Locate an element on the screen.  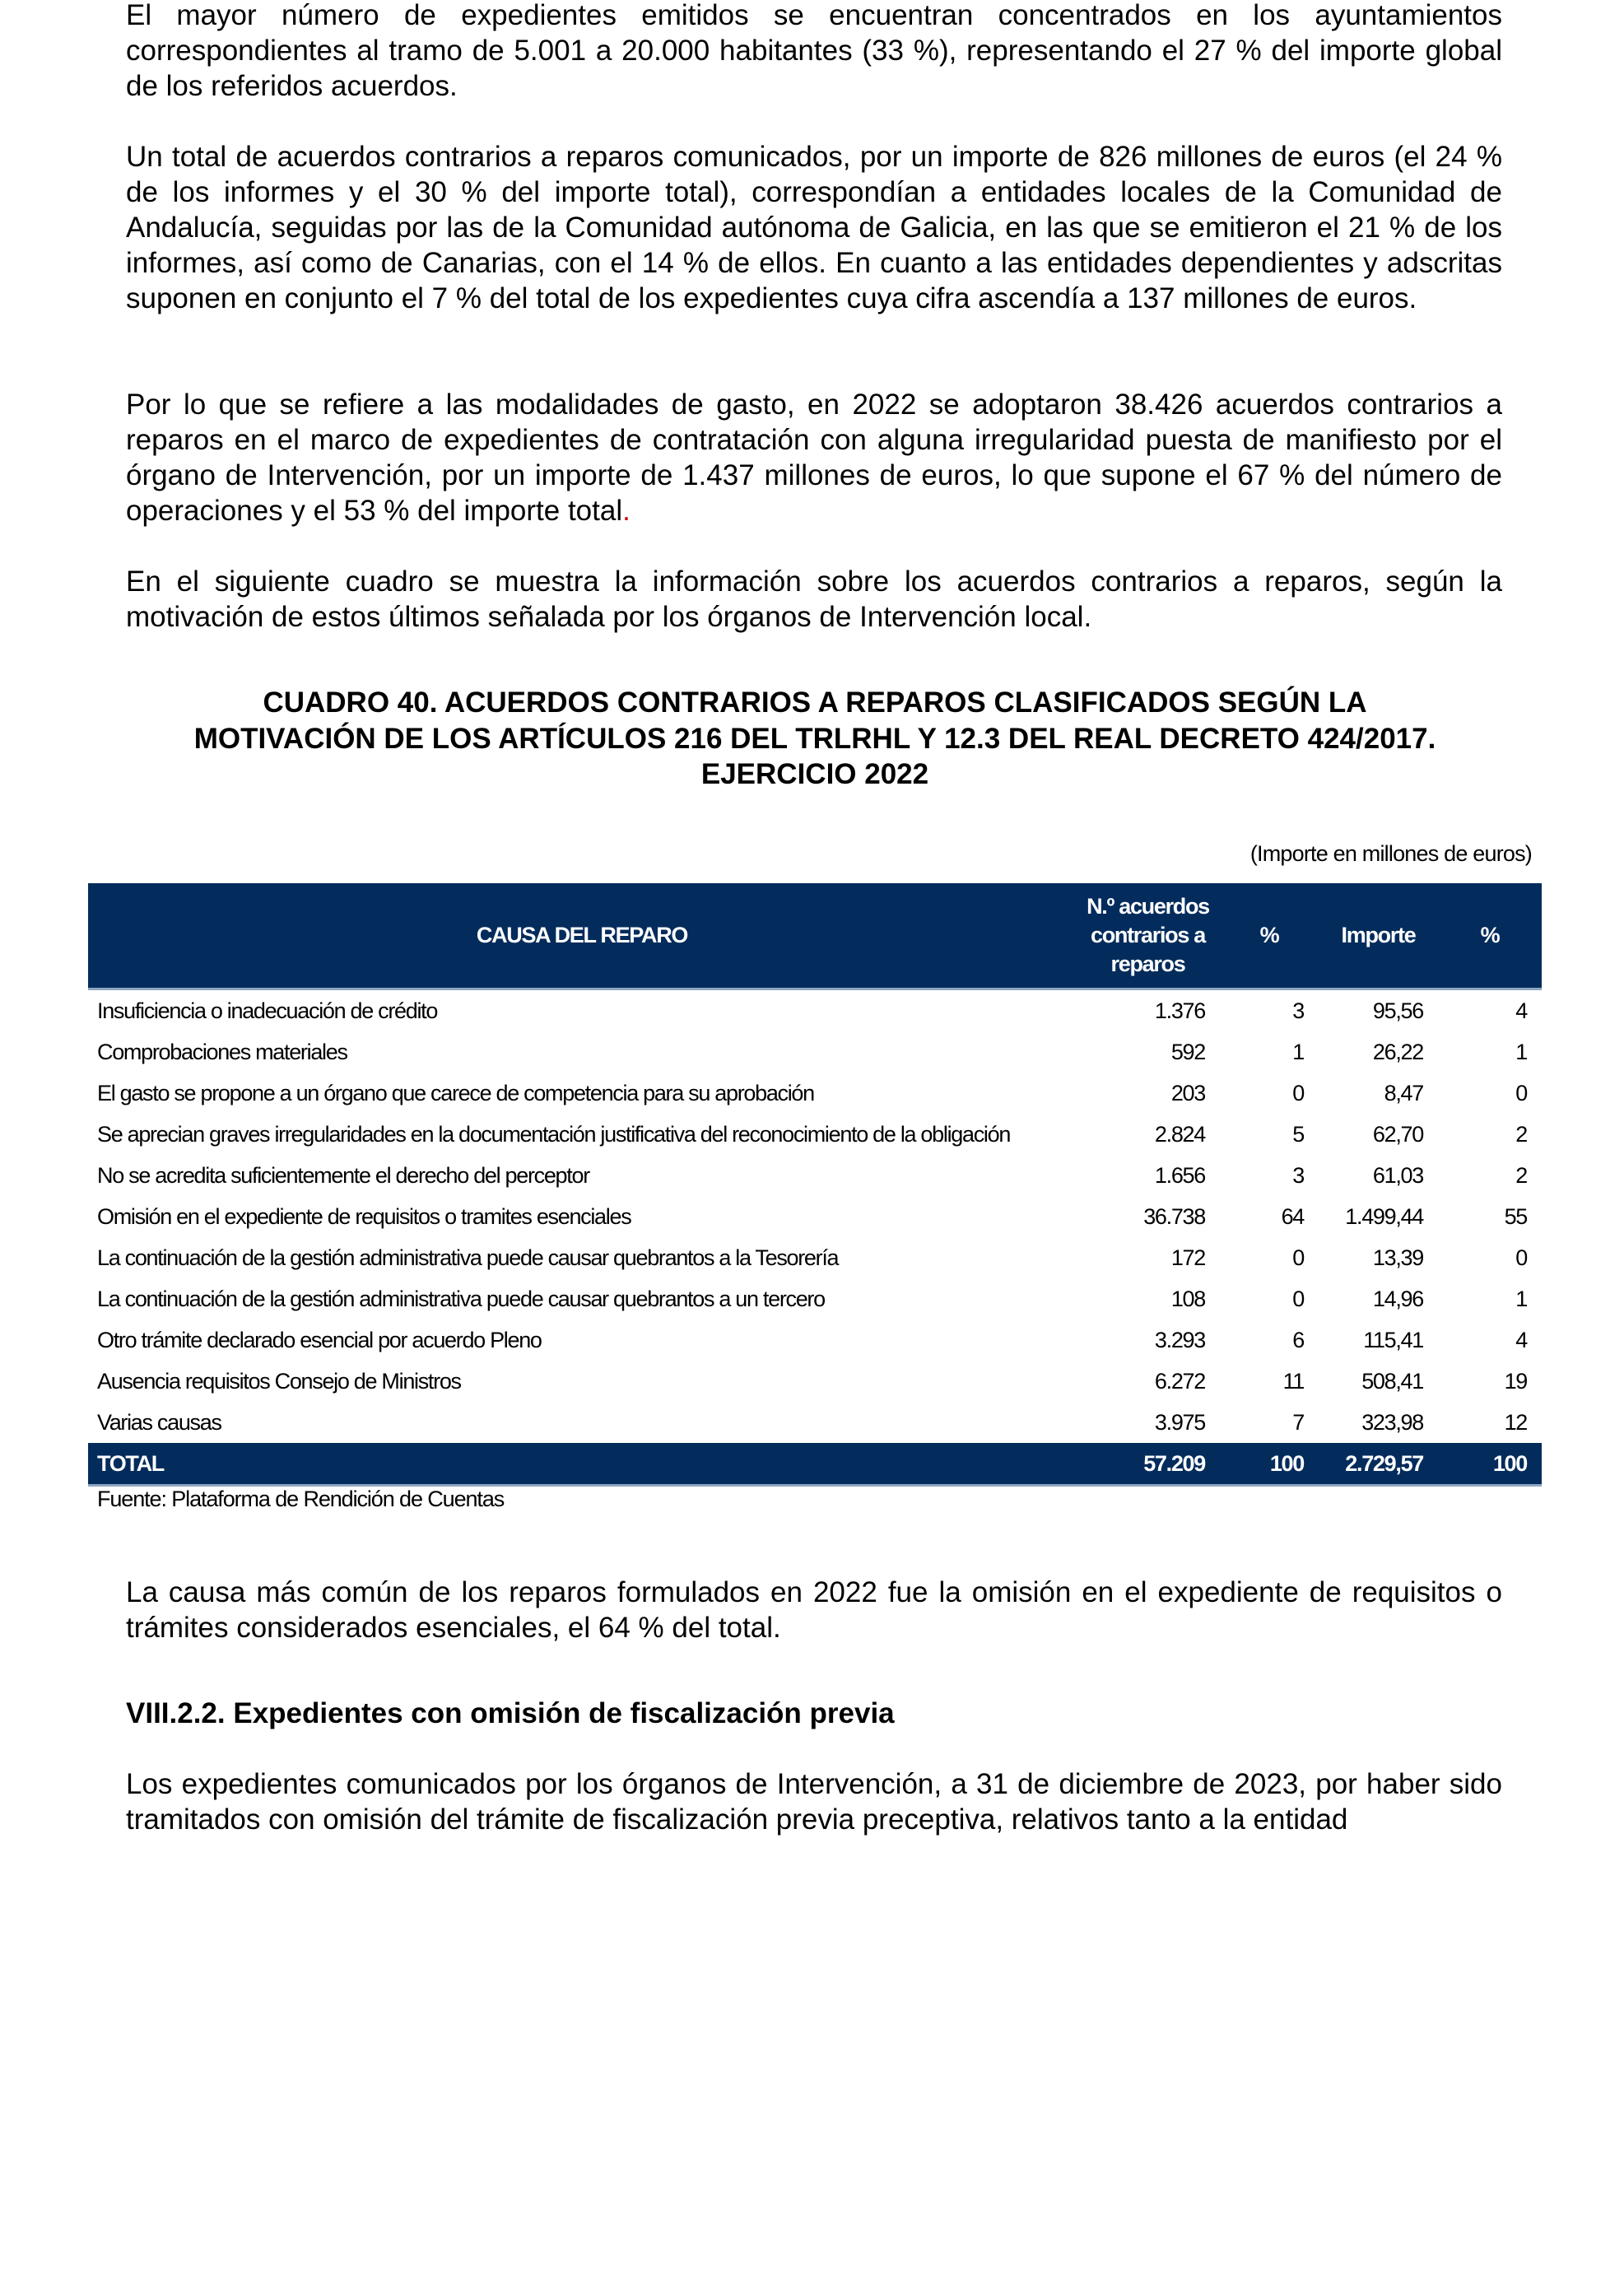
header-pct: % is located at coordinates (1269, 936).